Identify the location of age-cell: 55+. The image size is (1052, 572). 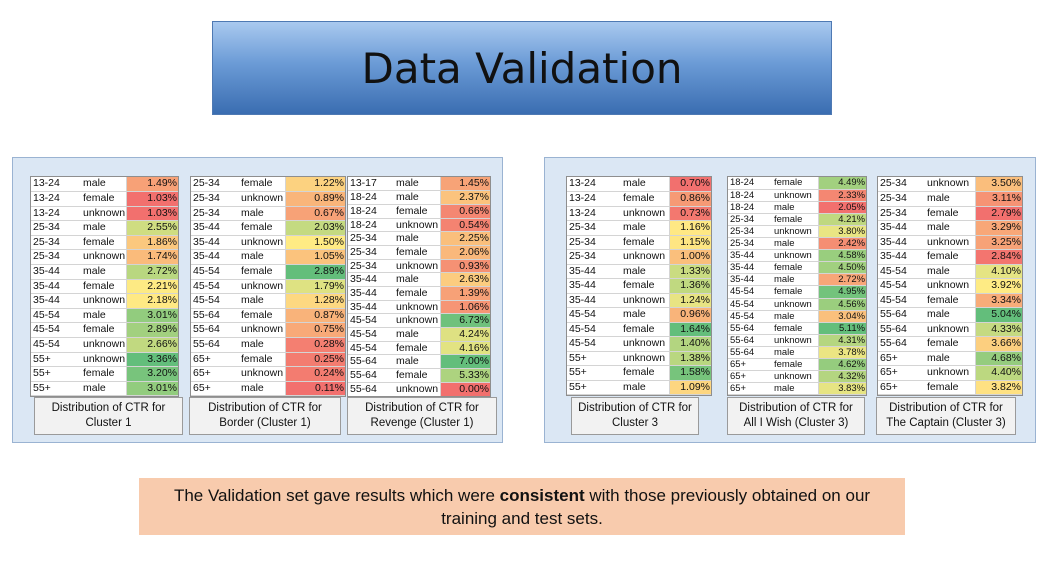
(594, 359).